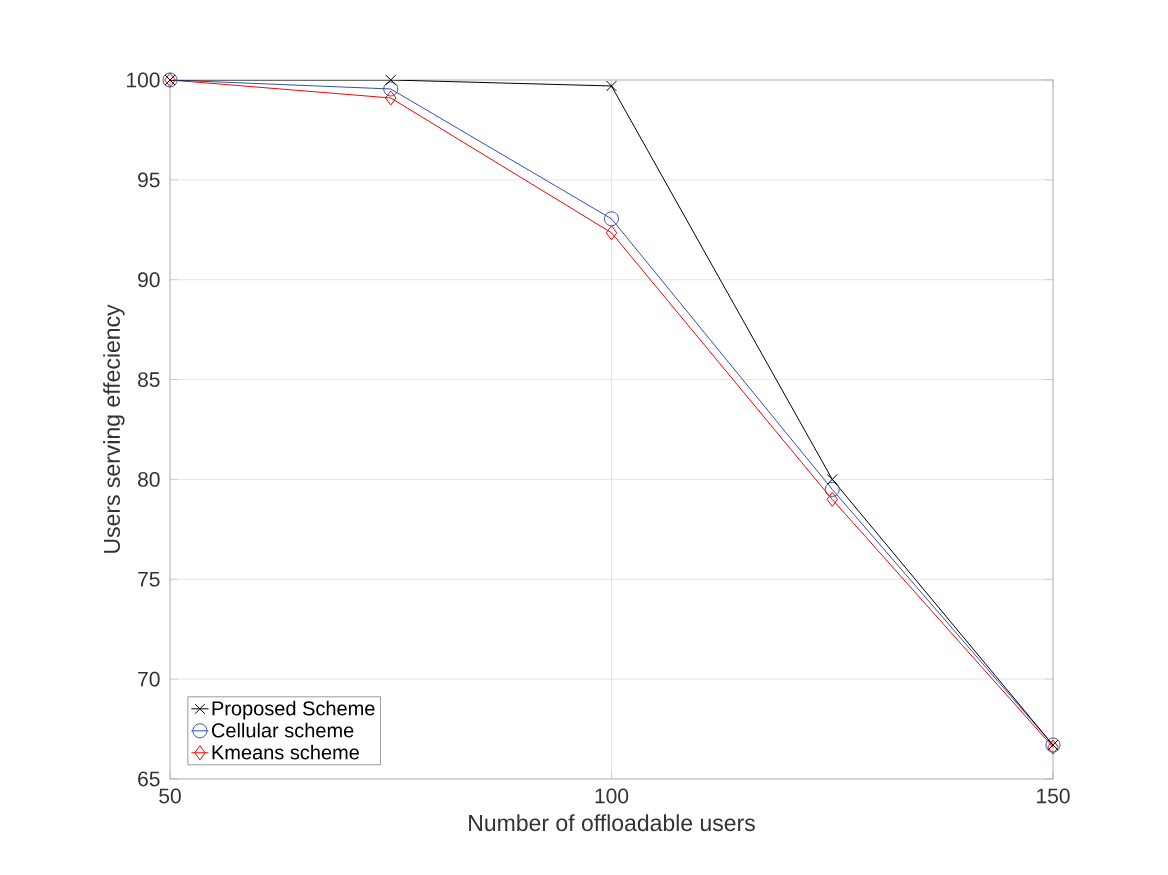 The height and width of the screenshot is (875, 1168). I want to click on y-tick-label: 75, so click(149, 579).